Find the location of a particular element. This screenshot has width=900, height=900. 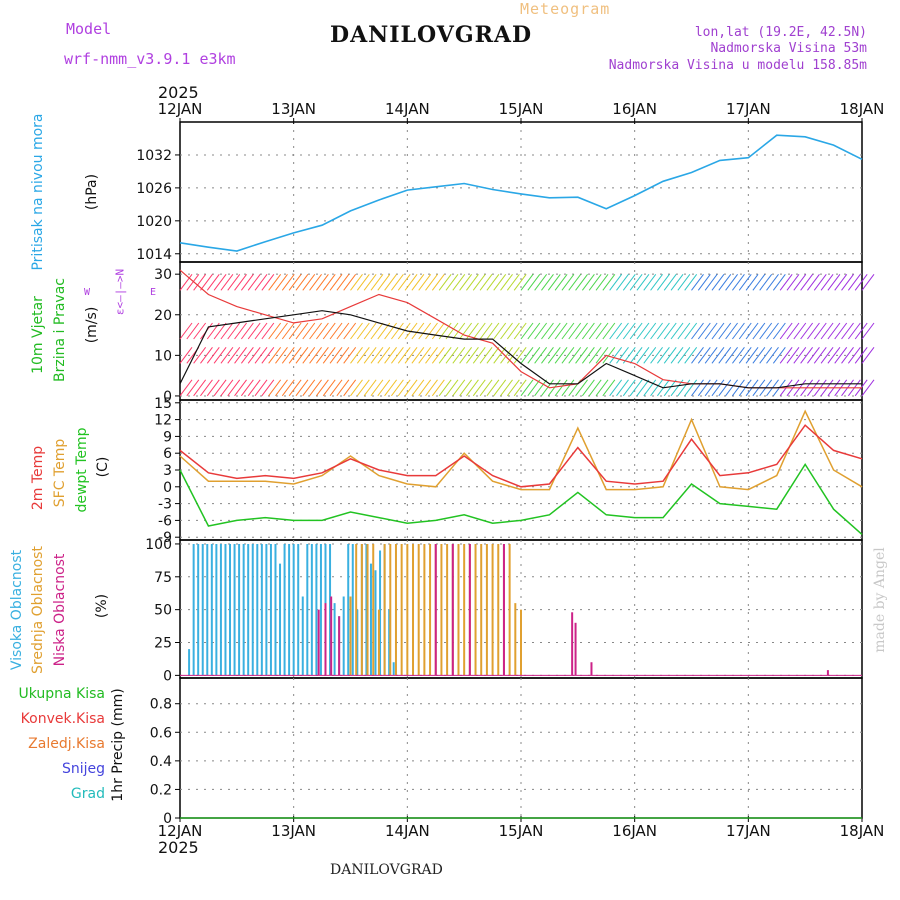

x-top-label: 18JAN is located at coordinates (862, 109).